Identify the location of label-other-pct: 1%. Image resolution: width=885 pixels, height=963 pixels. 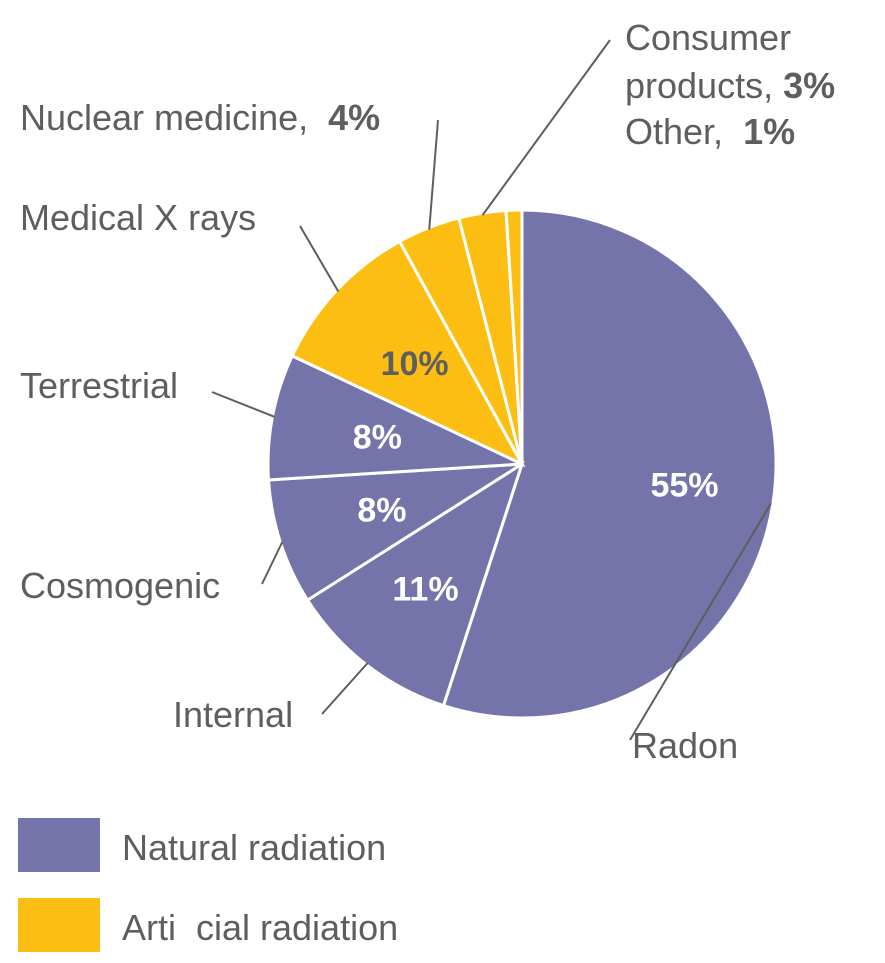
(769, 131).